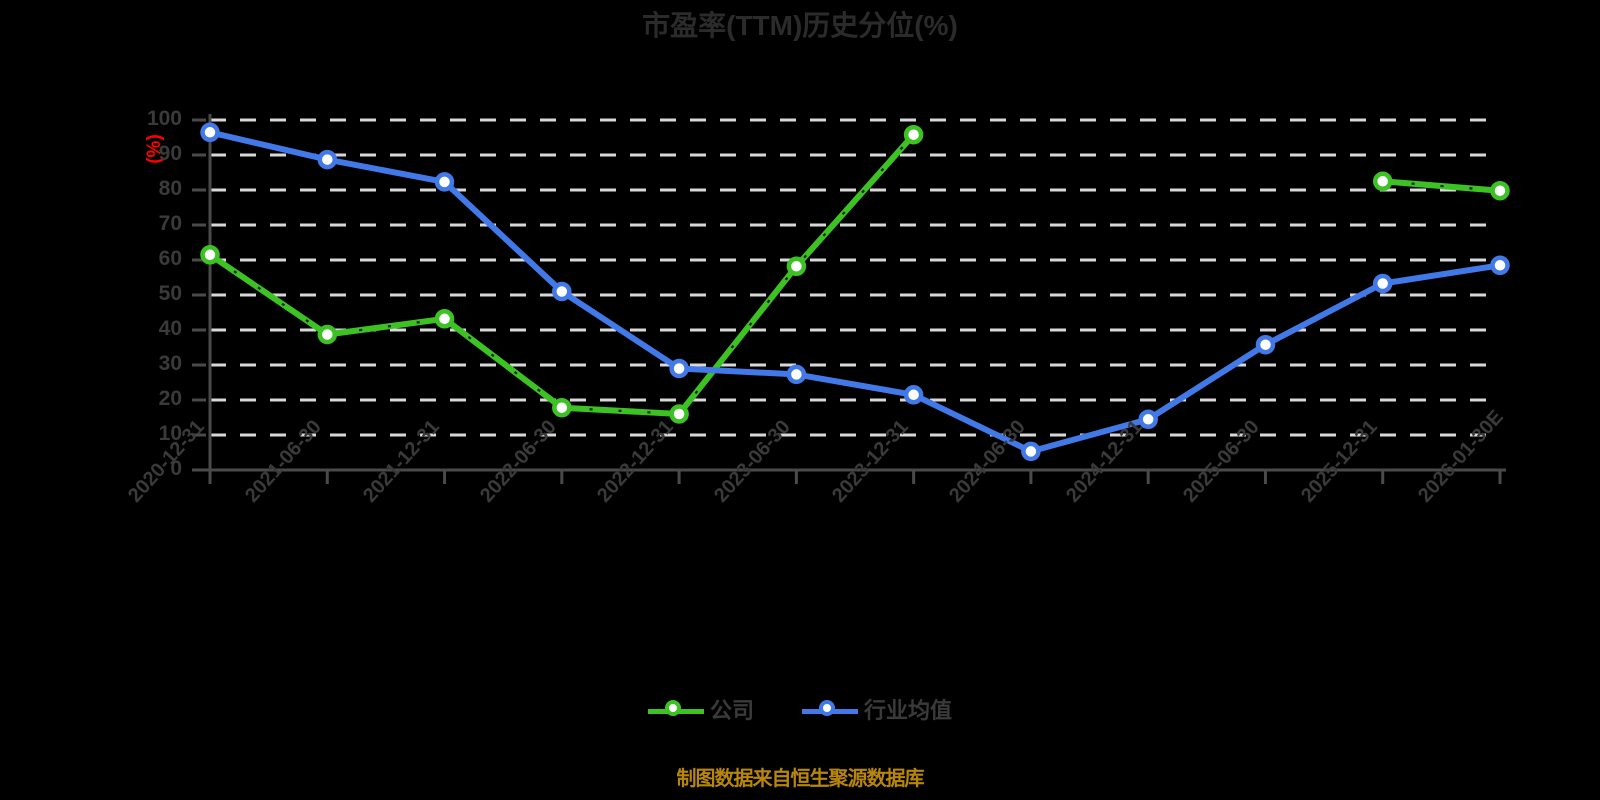 Image resolution: width=1600 pixels, height=800 pixels. I want to click on y-tick-label-20: 20, so click(170, 398).